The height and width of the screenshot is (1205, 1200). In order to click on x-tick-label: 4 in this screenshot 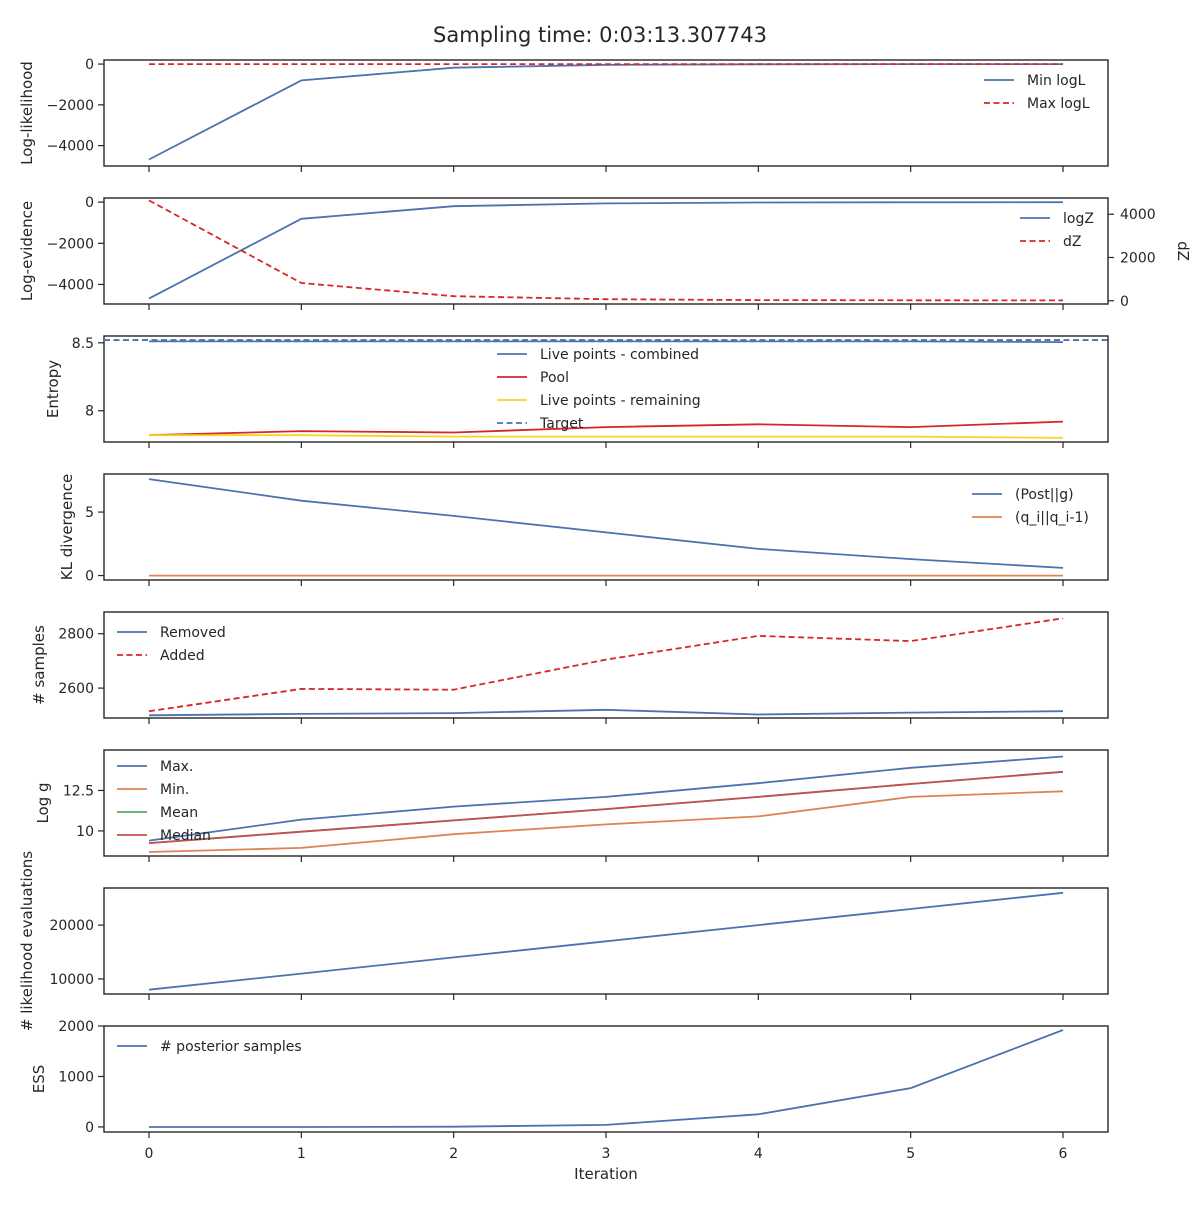, I will do `click(758, 1154)`.